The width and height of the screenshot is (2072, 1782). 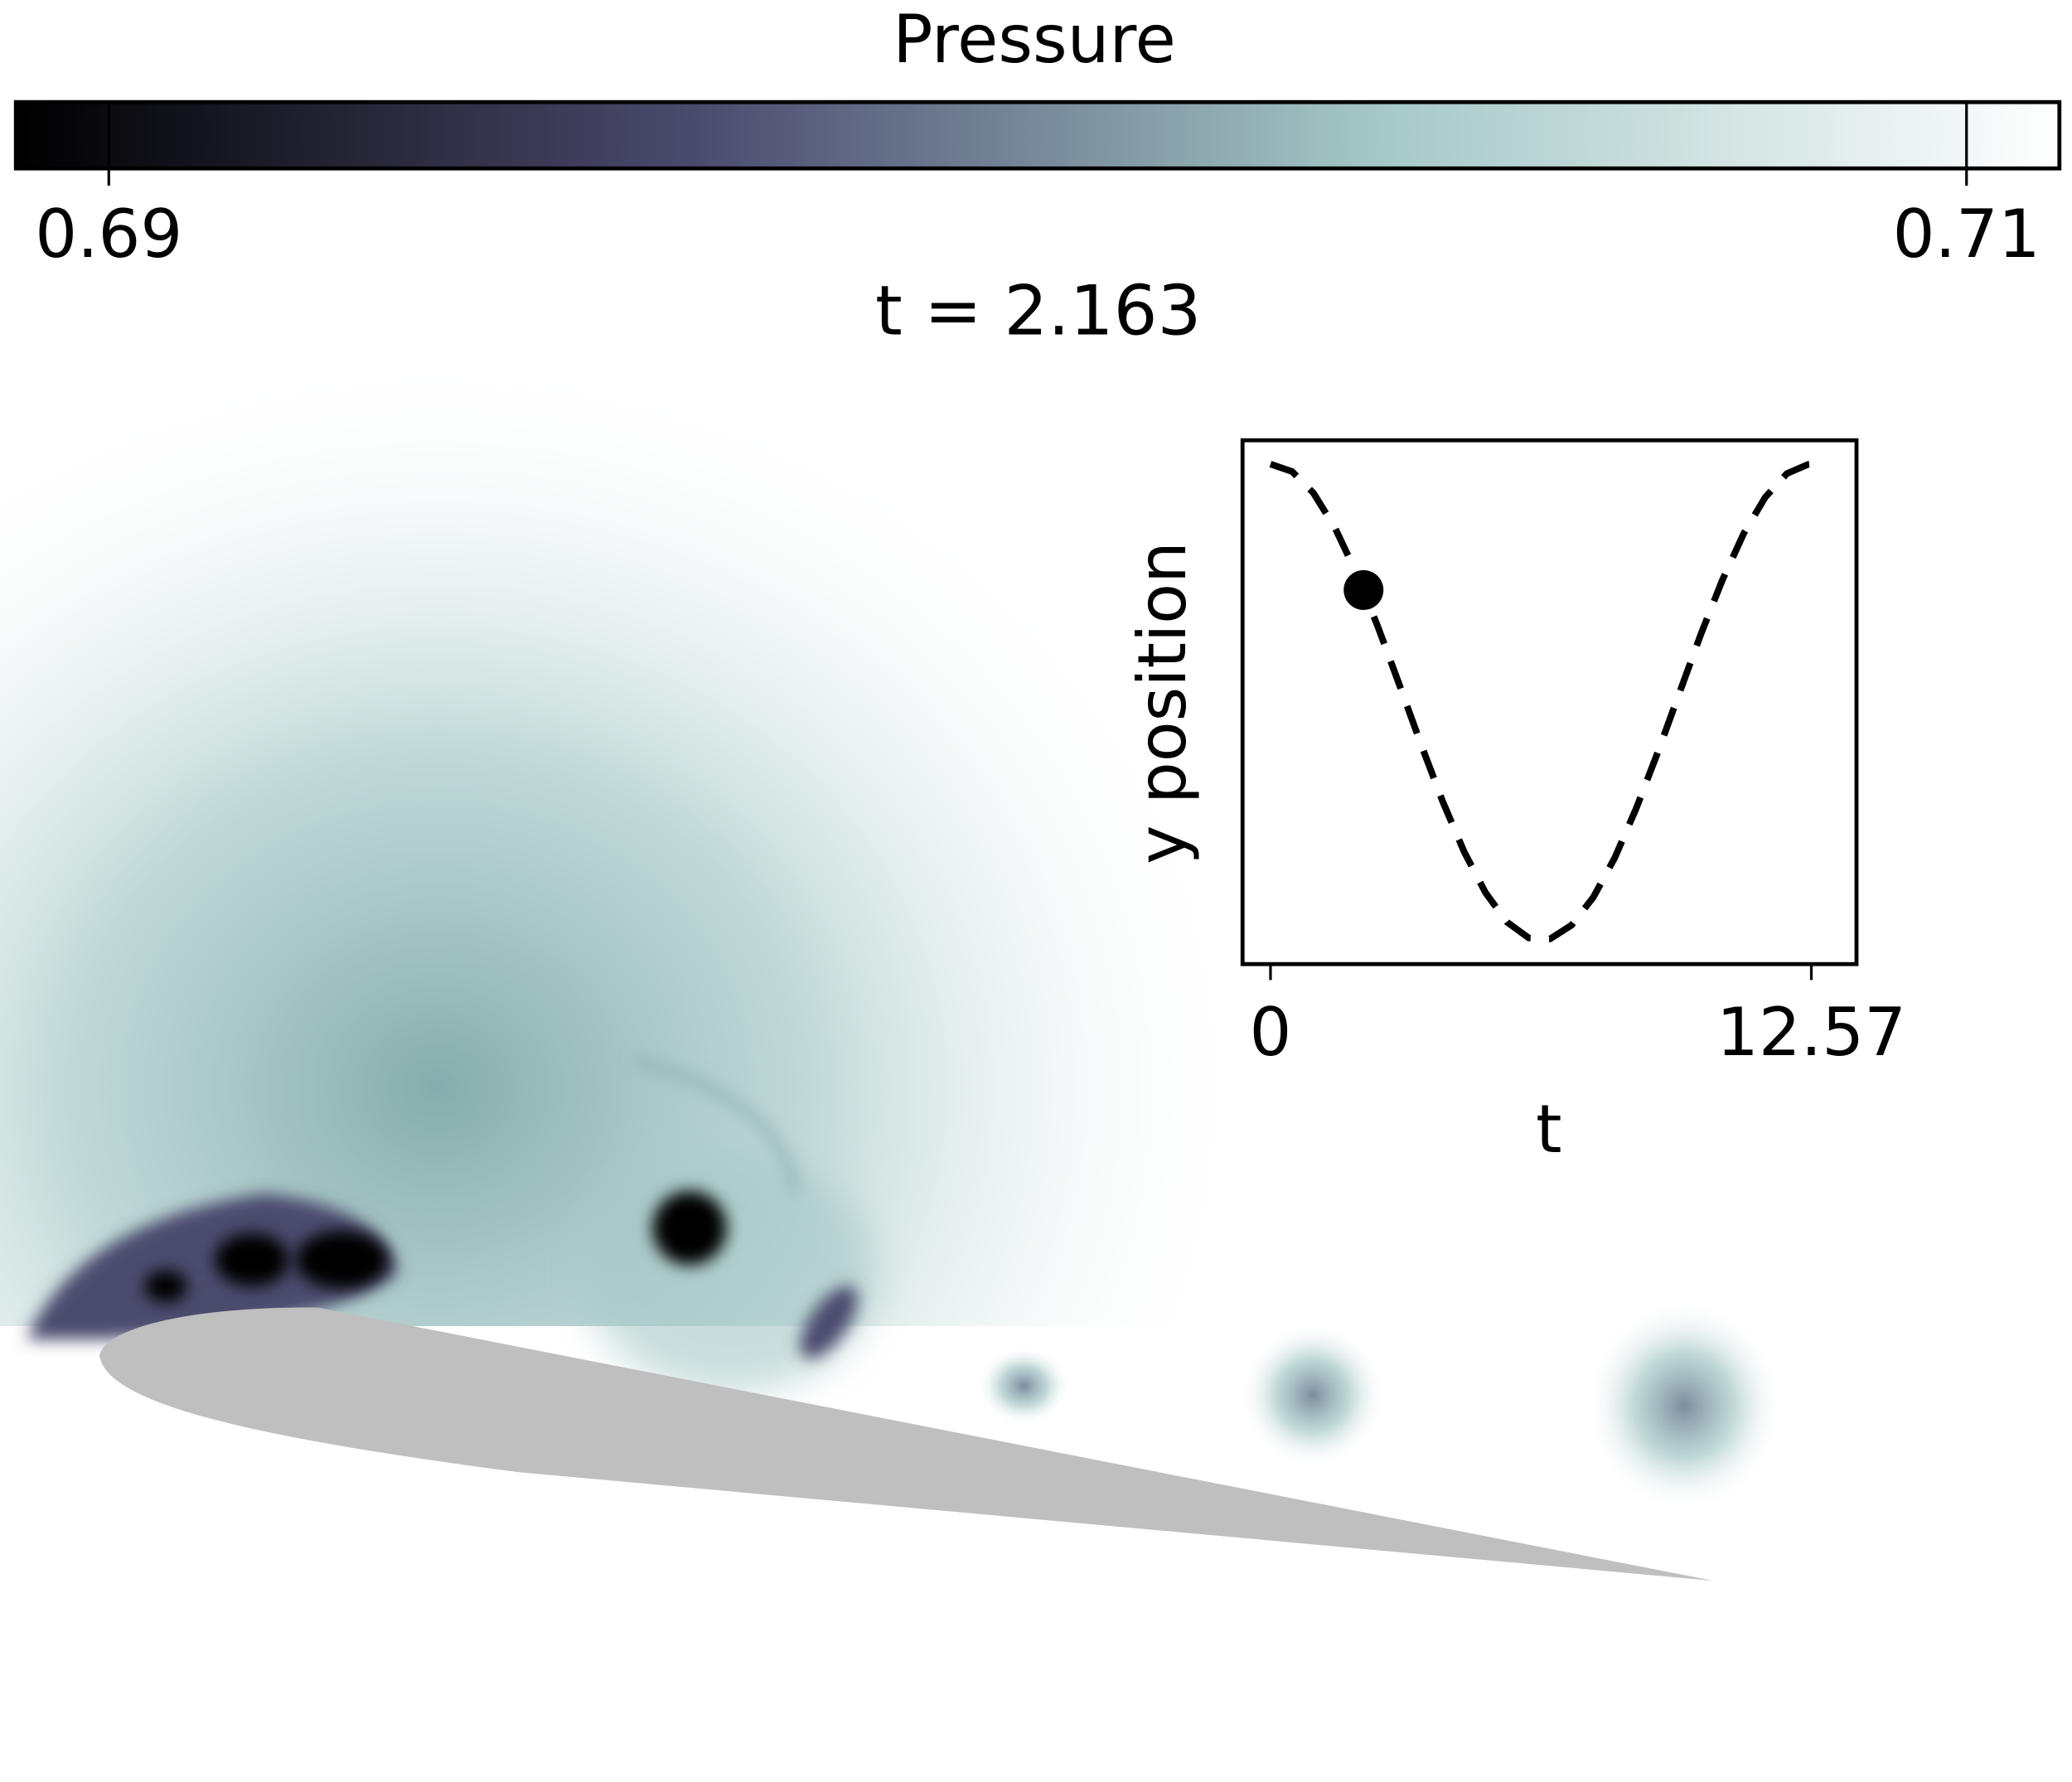 I want to click on current-position, so click(x=1363, y=589).